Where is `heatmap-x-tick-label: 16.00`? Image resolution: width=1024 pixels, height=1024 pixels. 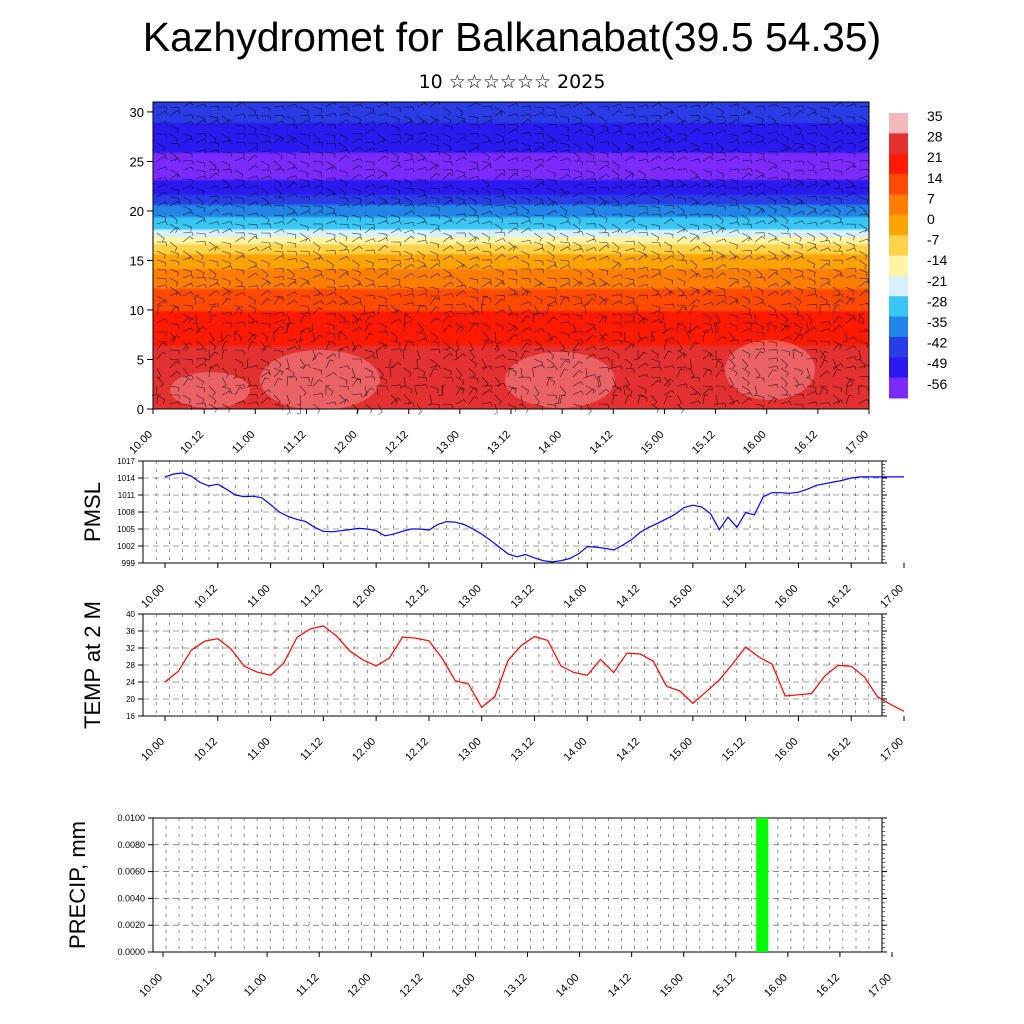
heatmap-x-tick-label: 16.00 is located at coordinates (755, 443).